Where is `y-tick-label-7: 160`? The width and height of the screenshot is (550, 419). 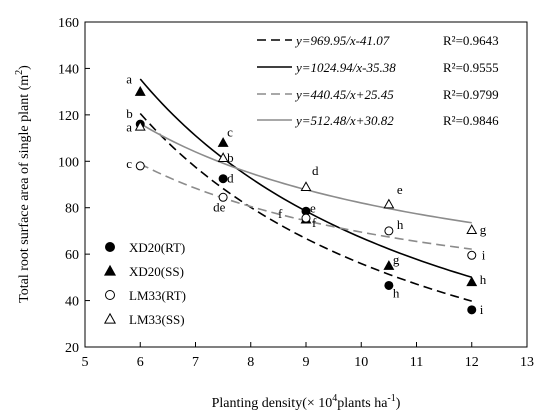 y-tick-label-7: 160 is located at coordinates (68, 23).